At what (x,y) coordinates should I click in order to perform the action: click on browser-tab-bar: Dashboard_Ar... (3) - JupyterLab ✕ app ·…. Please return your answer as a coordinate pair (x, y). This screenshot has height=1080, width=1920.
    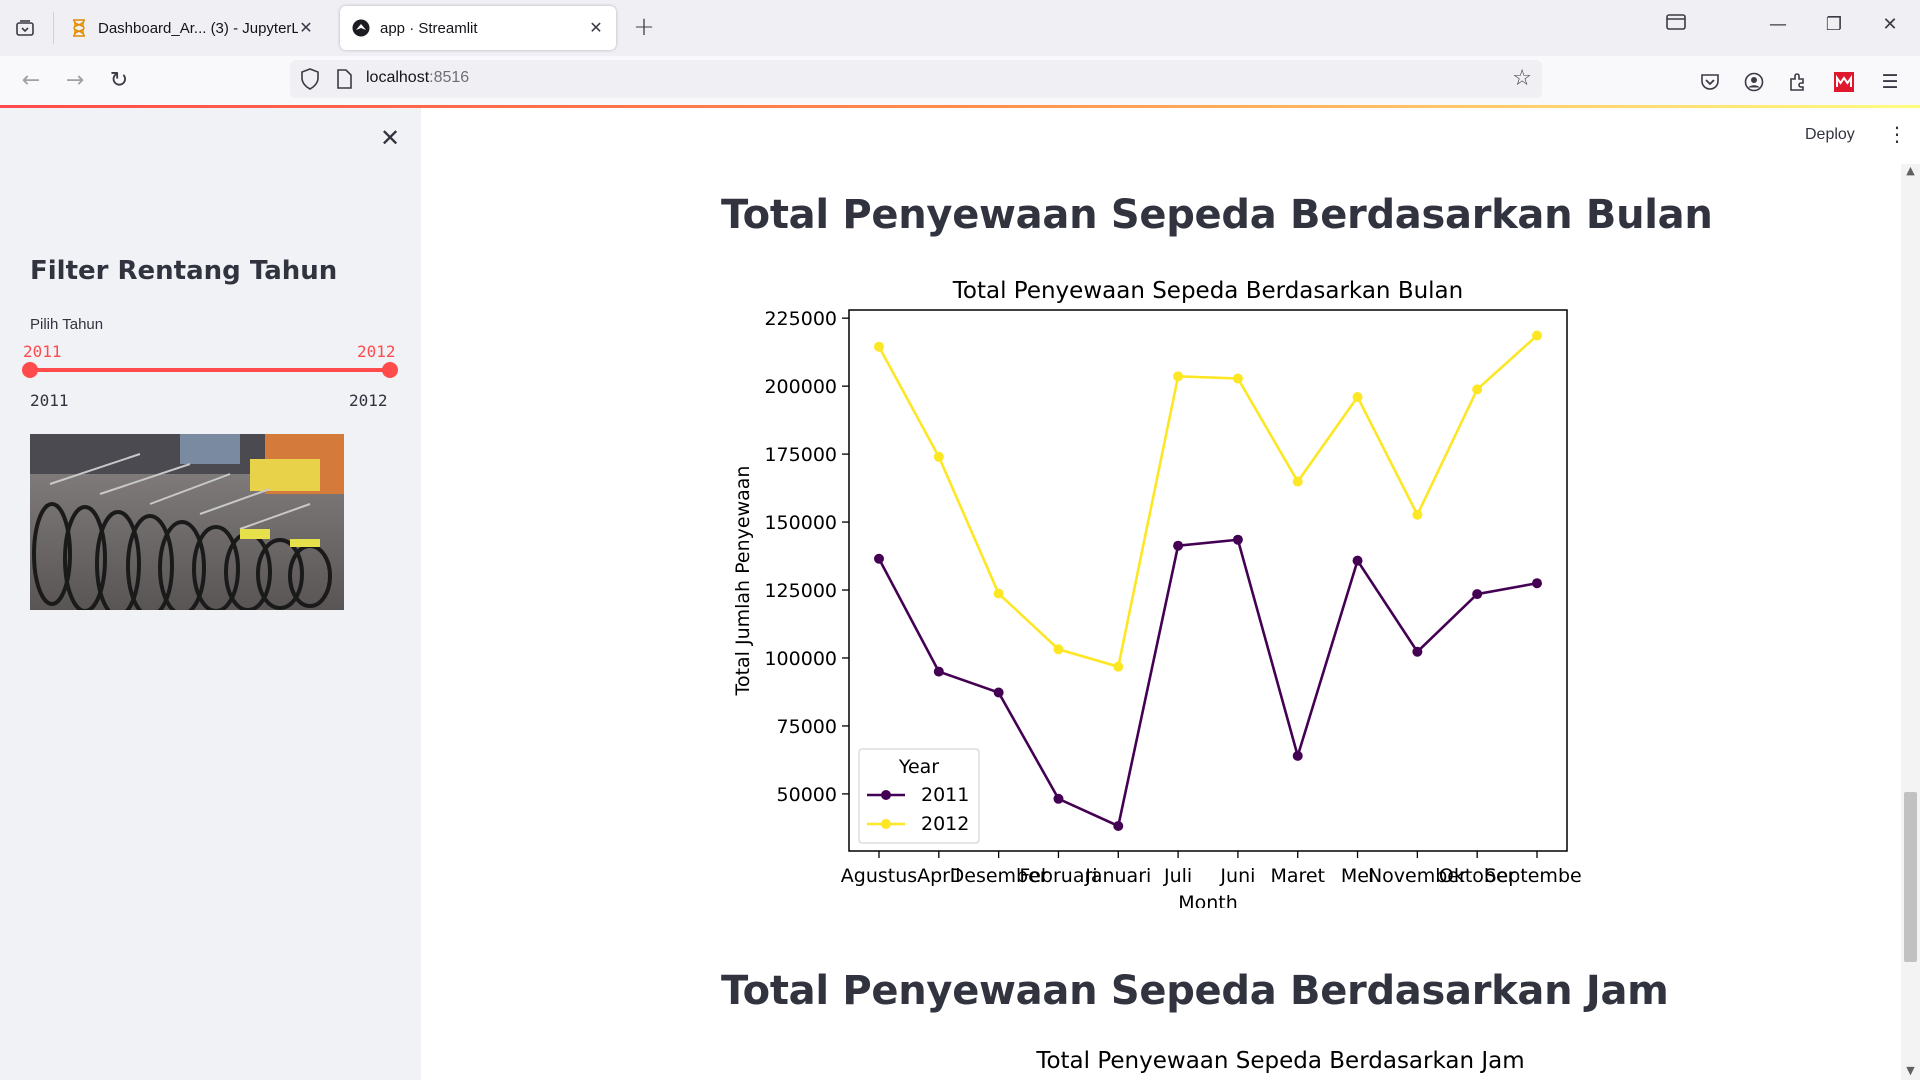
    Looking at the image, I should click on (960, 28).